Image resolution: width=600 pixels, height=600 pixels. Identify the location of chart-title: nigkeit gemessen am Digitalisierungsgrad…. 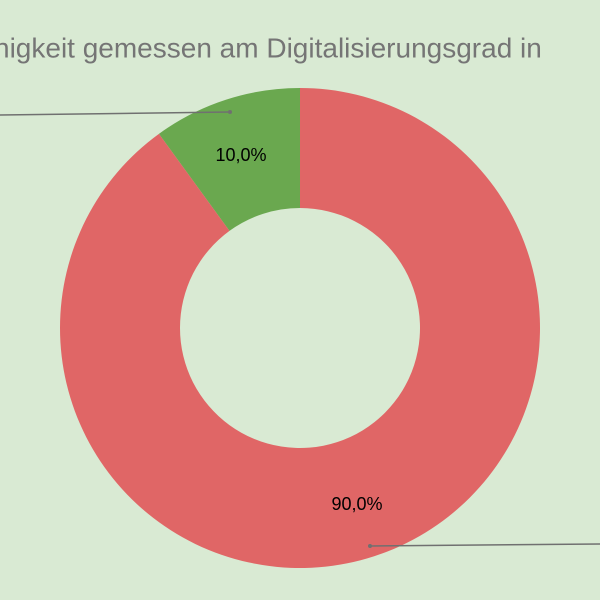
(271, 47).